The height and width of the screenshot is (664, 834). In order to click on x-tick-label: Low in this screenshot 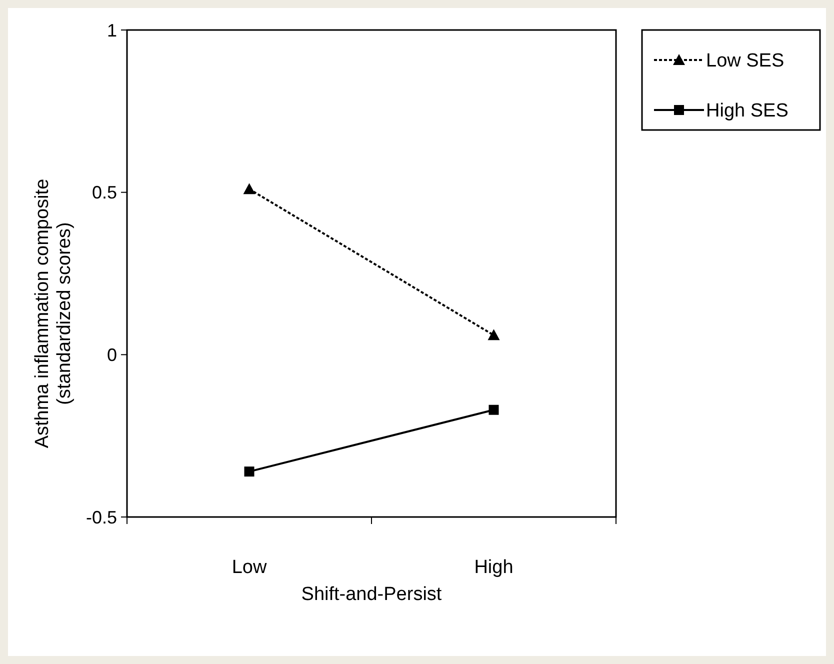, I will do `click(249, 567)`.